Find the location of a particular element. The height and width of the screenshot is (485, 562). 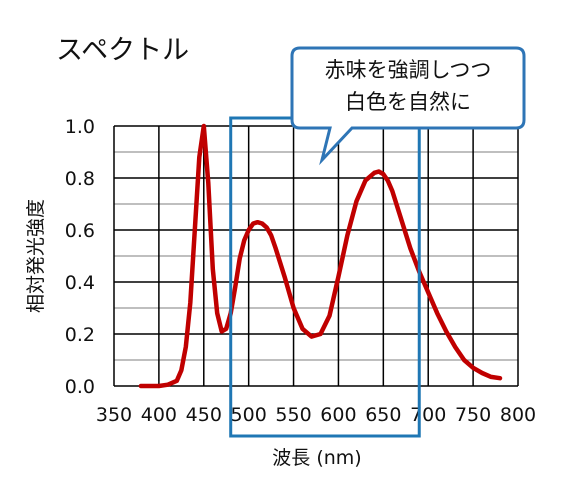

x-tick-label: 350 is located at coordinates (114, 415).